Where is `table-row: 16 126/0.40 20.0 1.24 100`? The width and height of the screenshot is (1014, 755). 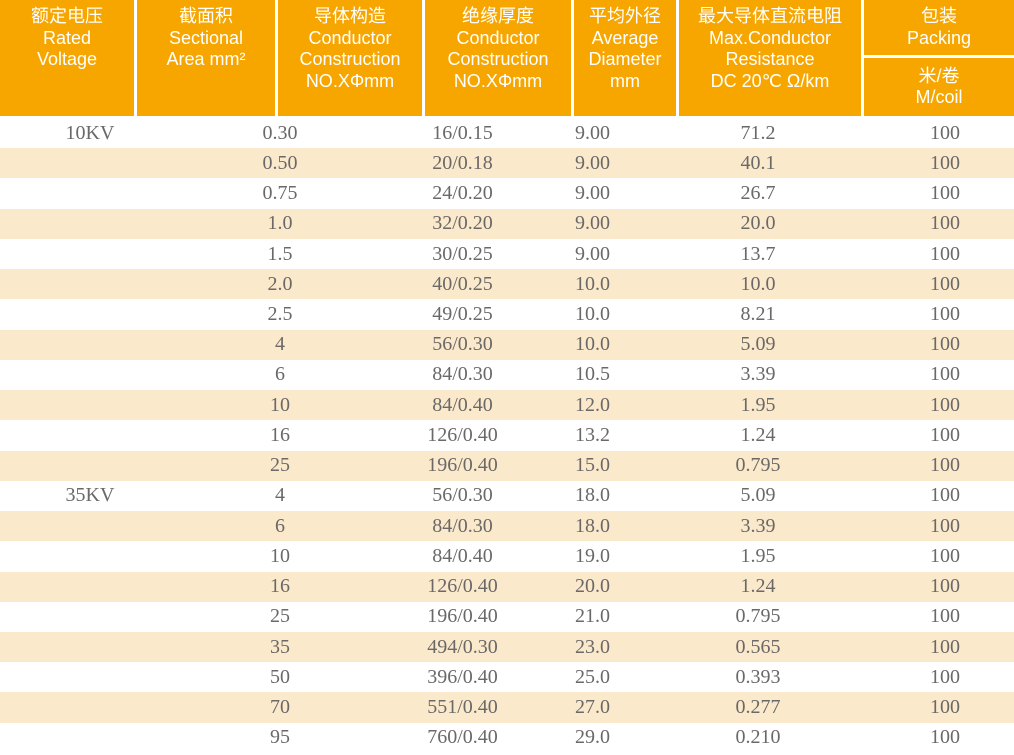 table-row: 16 126/0.40 20.0 1.24 100 is located at coordinates (507, 586).